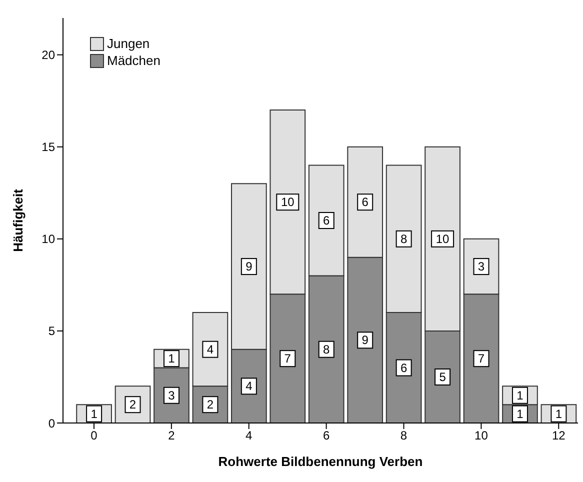 The height and width of the screenshot is (482, 583). Describe the element at coordinates (172, 435) in the screenshot. I see `x-tick-label: 2` at that location.